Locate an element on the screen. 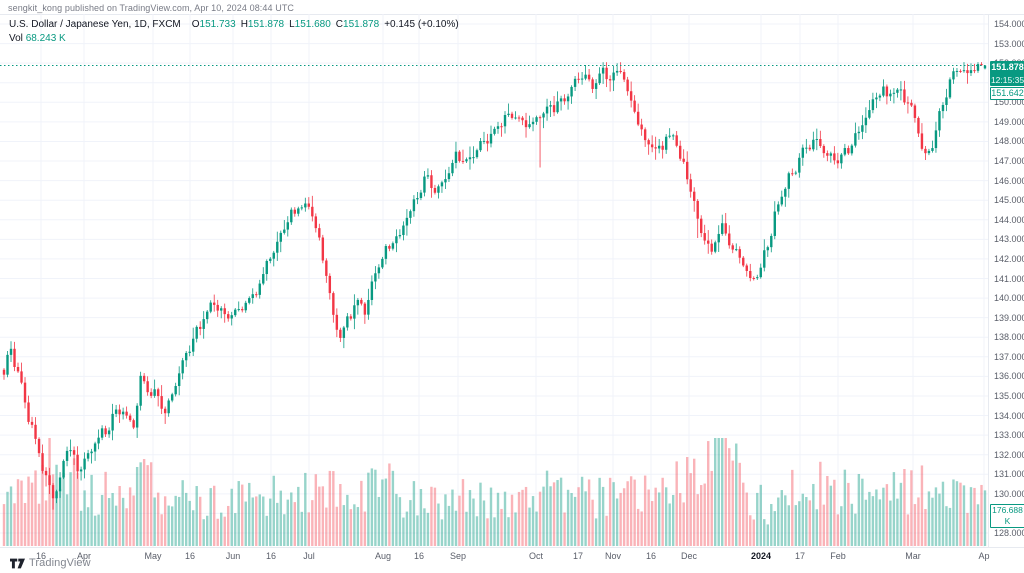 This screenshot has height=573, width=1024. high-value: 151.878 is located at coordinates (266, 24).